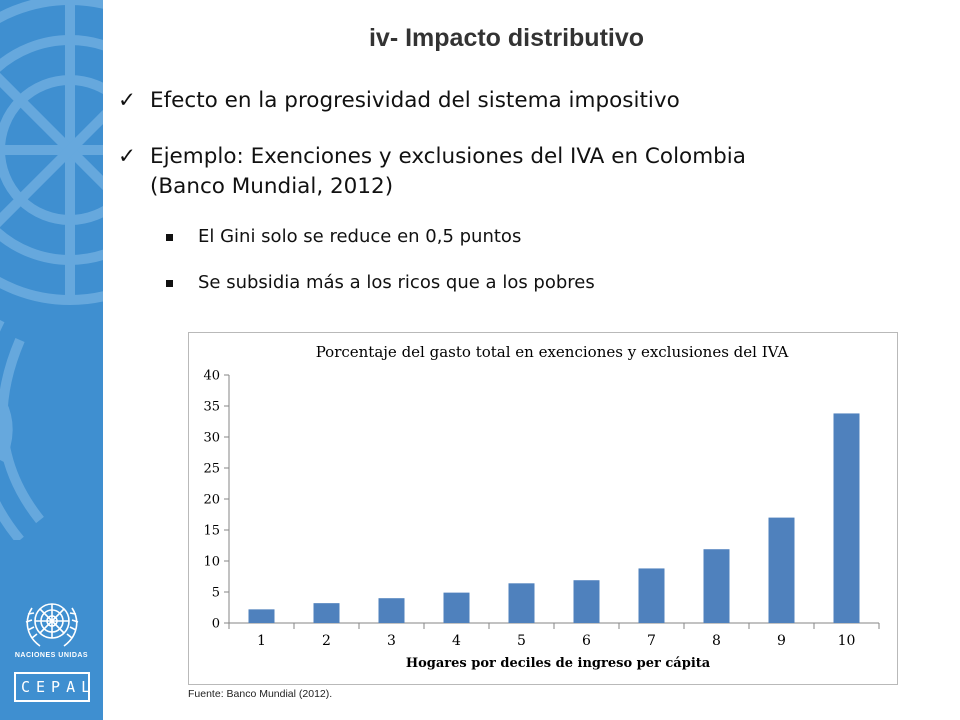 The width and height of the screenshot is (960, 720). I want to click on source-note: Fuente: Banco Mundial (2012)., so click(260, 694).